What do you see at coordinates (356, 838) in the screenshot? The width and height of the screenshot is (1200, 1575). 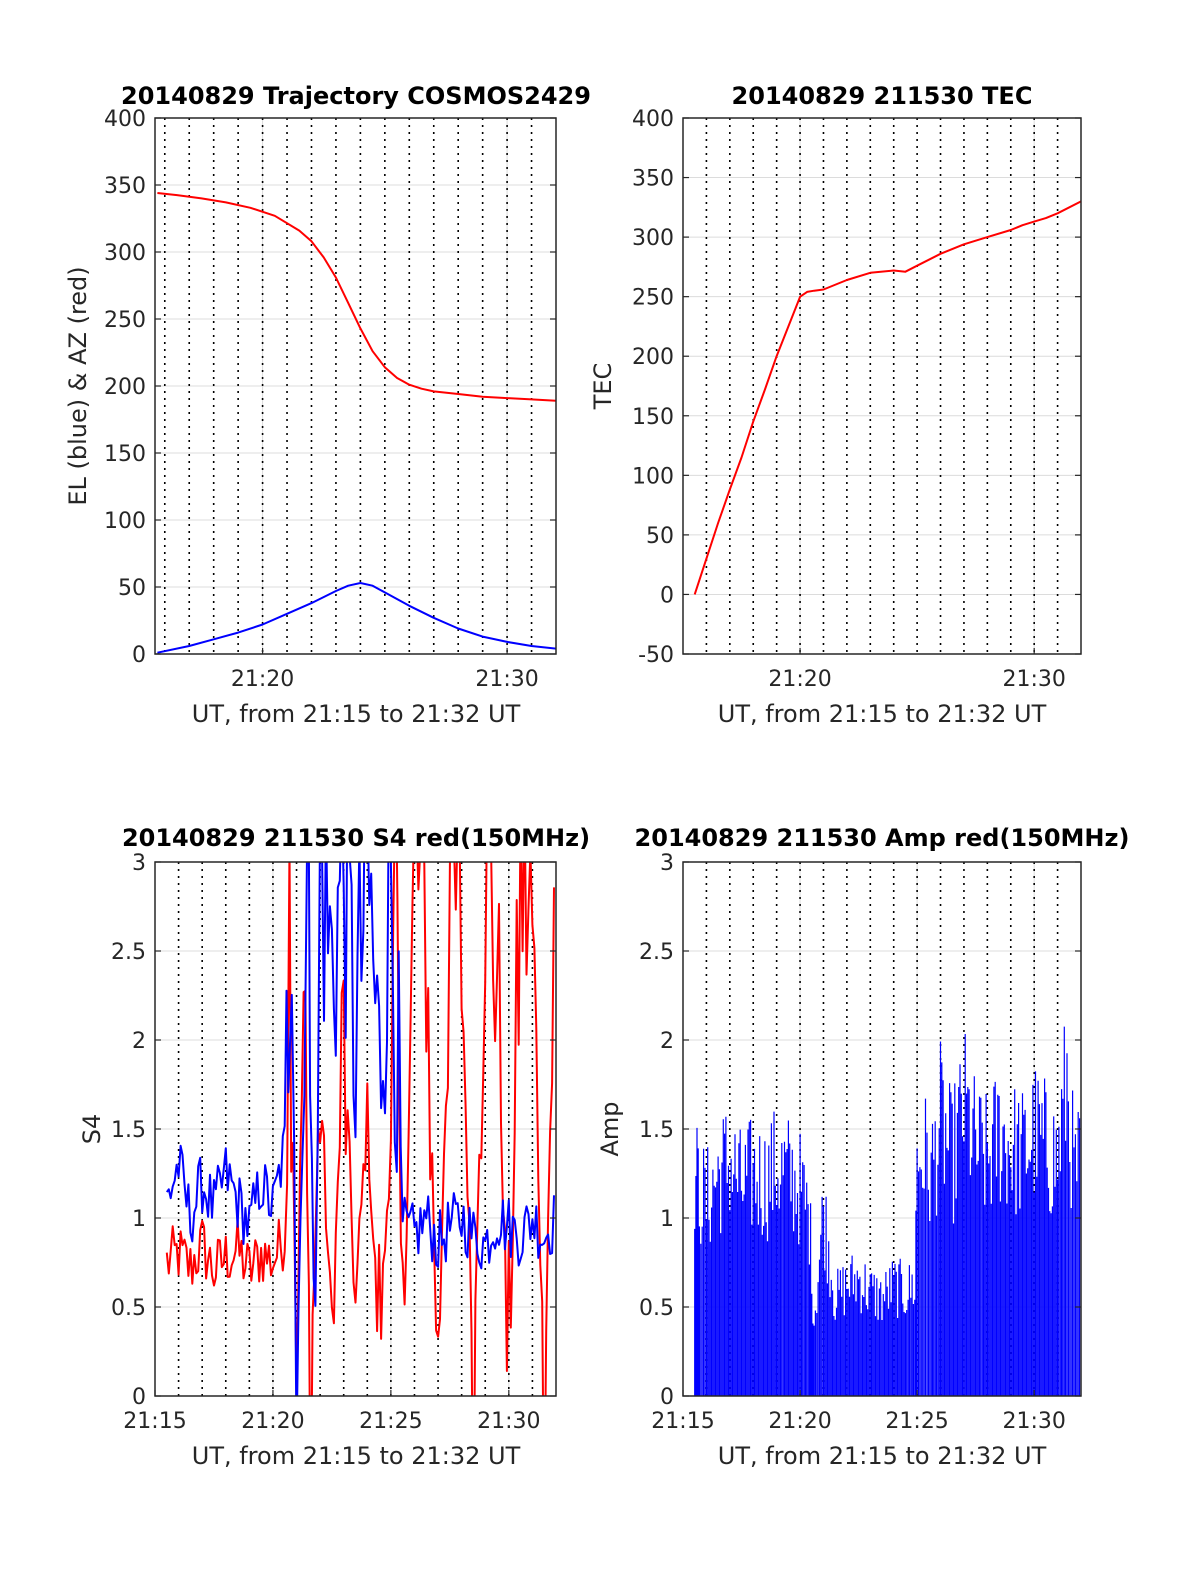 I see `chart-title: 20140829 211530 S4 red(150MHz)` at bounding box center [356, 838].